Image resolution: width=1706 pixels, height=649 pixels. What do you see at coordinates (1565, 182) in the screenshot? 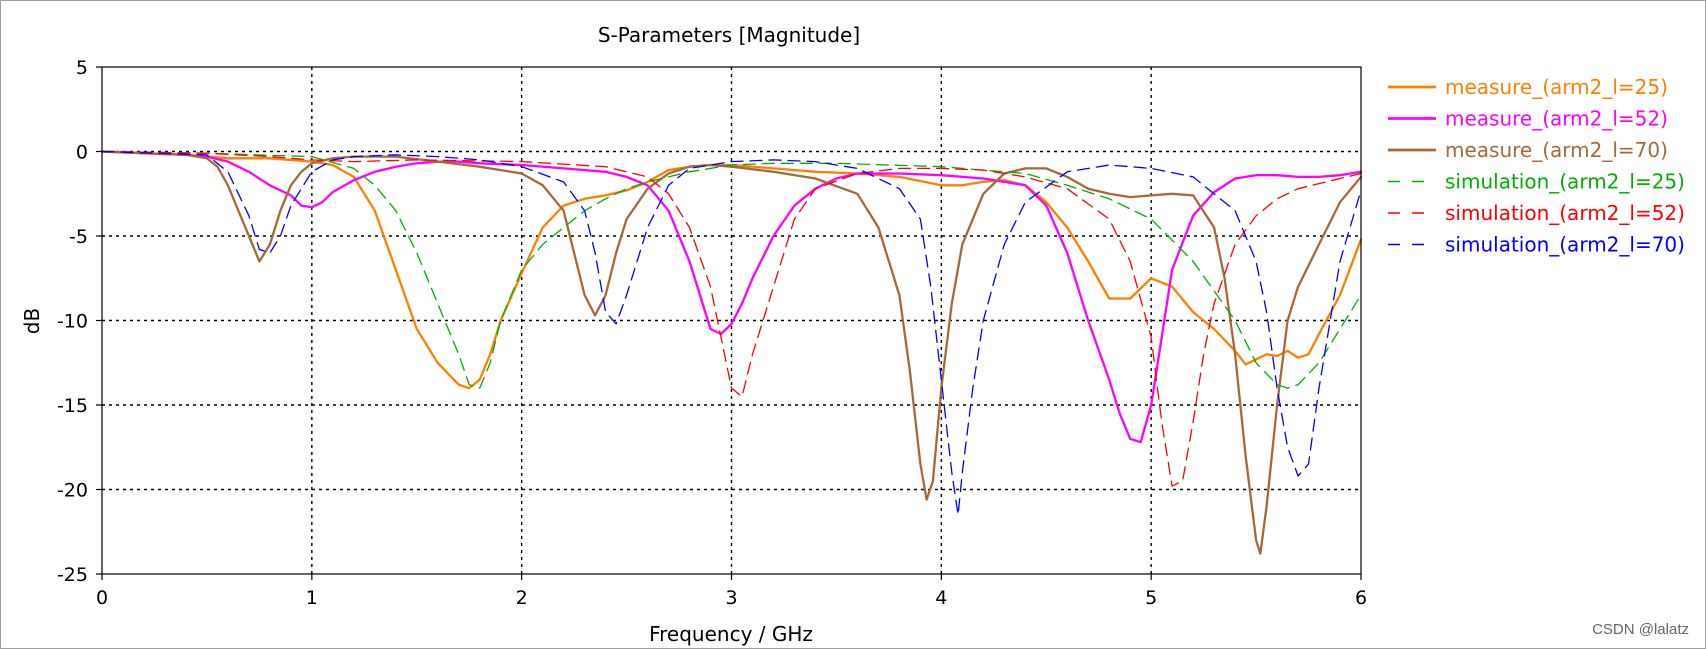
I see `legend-label-4: simulation_(arm2_l=25)` at bounding box center [1565, 182].